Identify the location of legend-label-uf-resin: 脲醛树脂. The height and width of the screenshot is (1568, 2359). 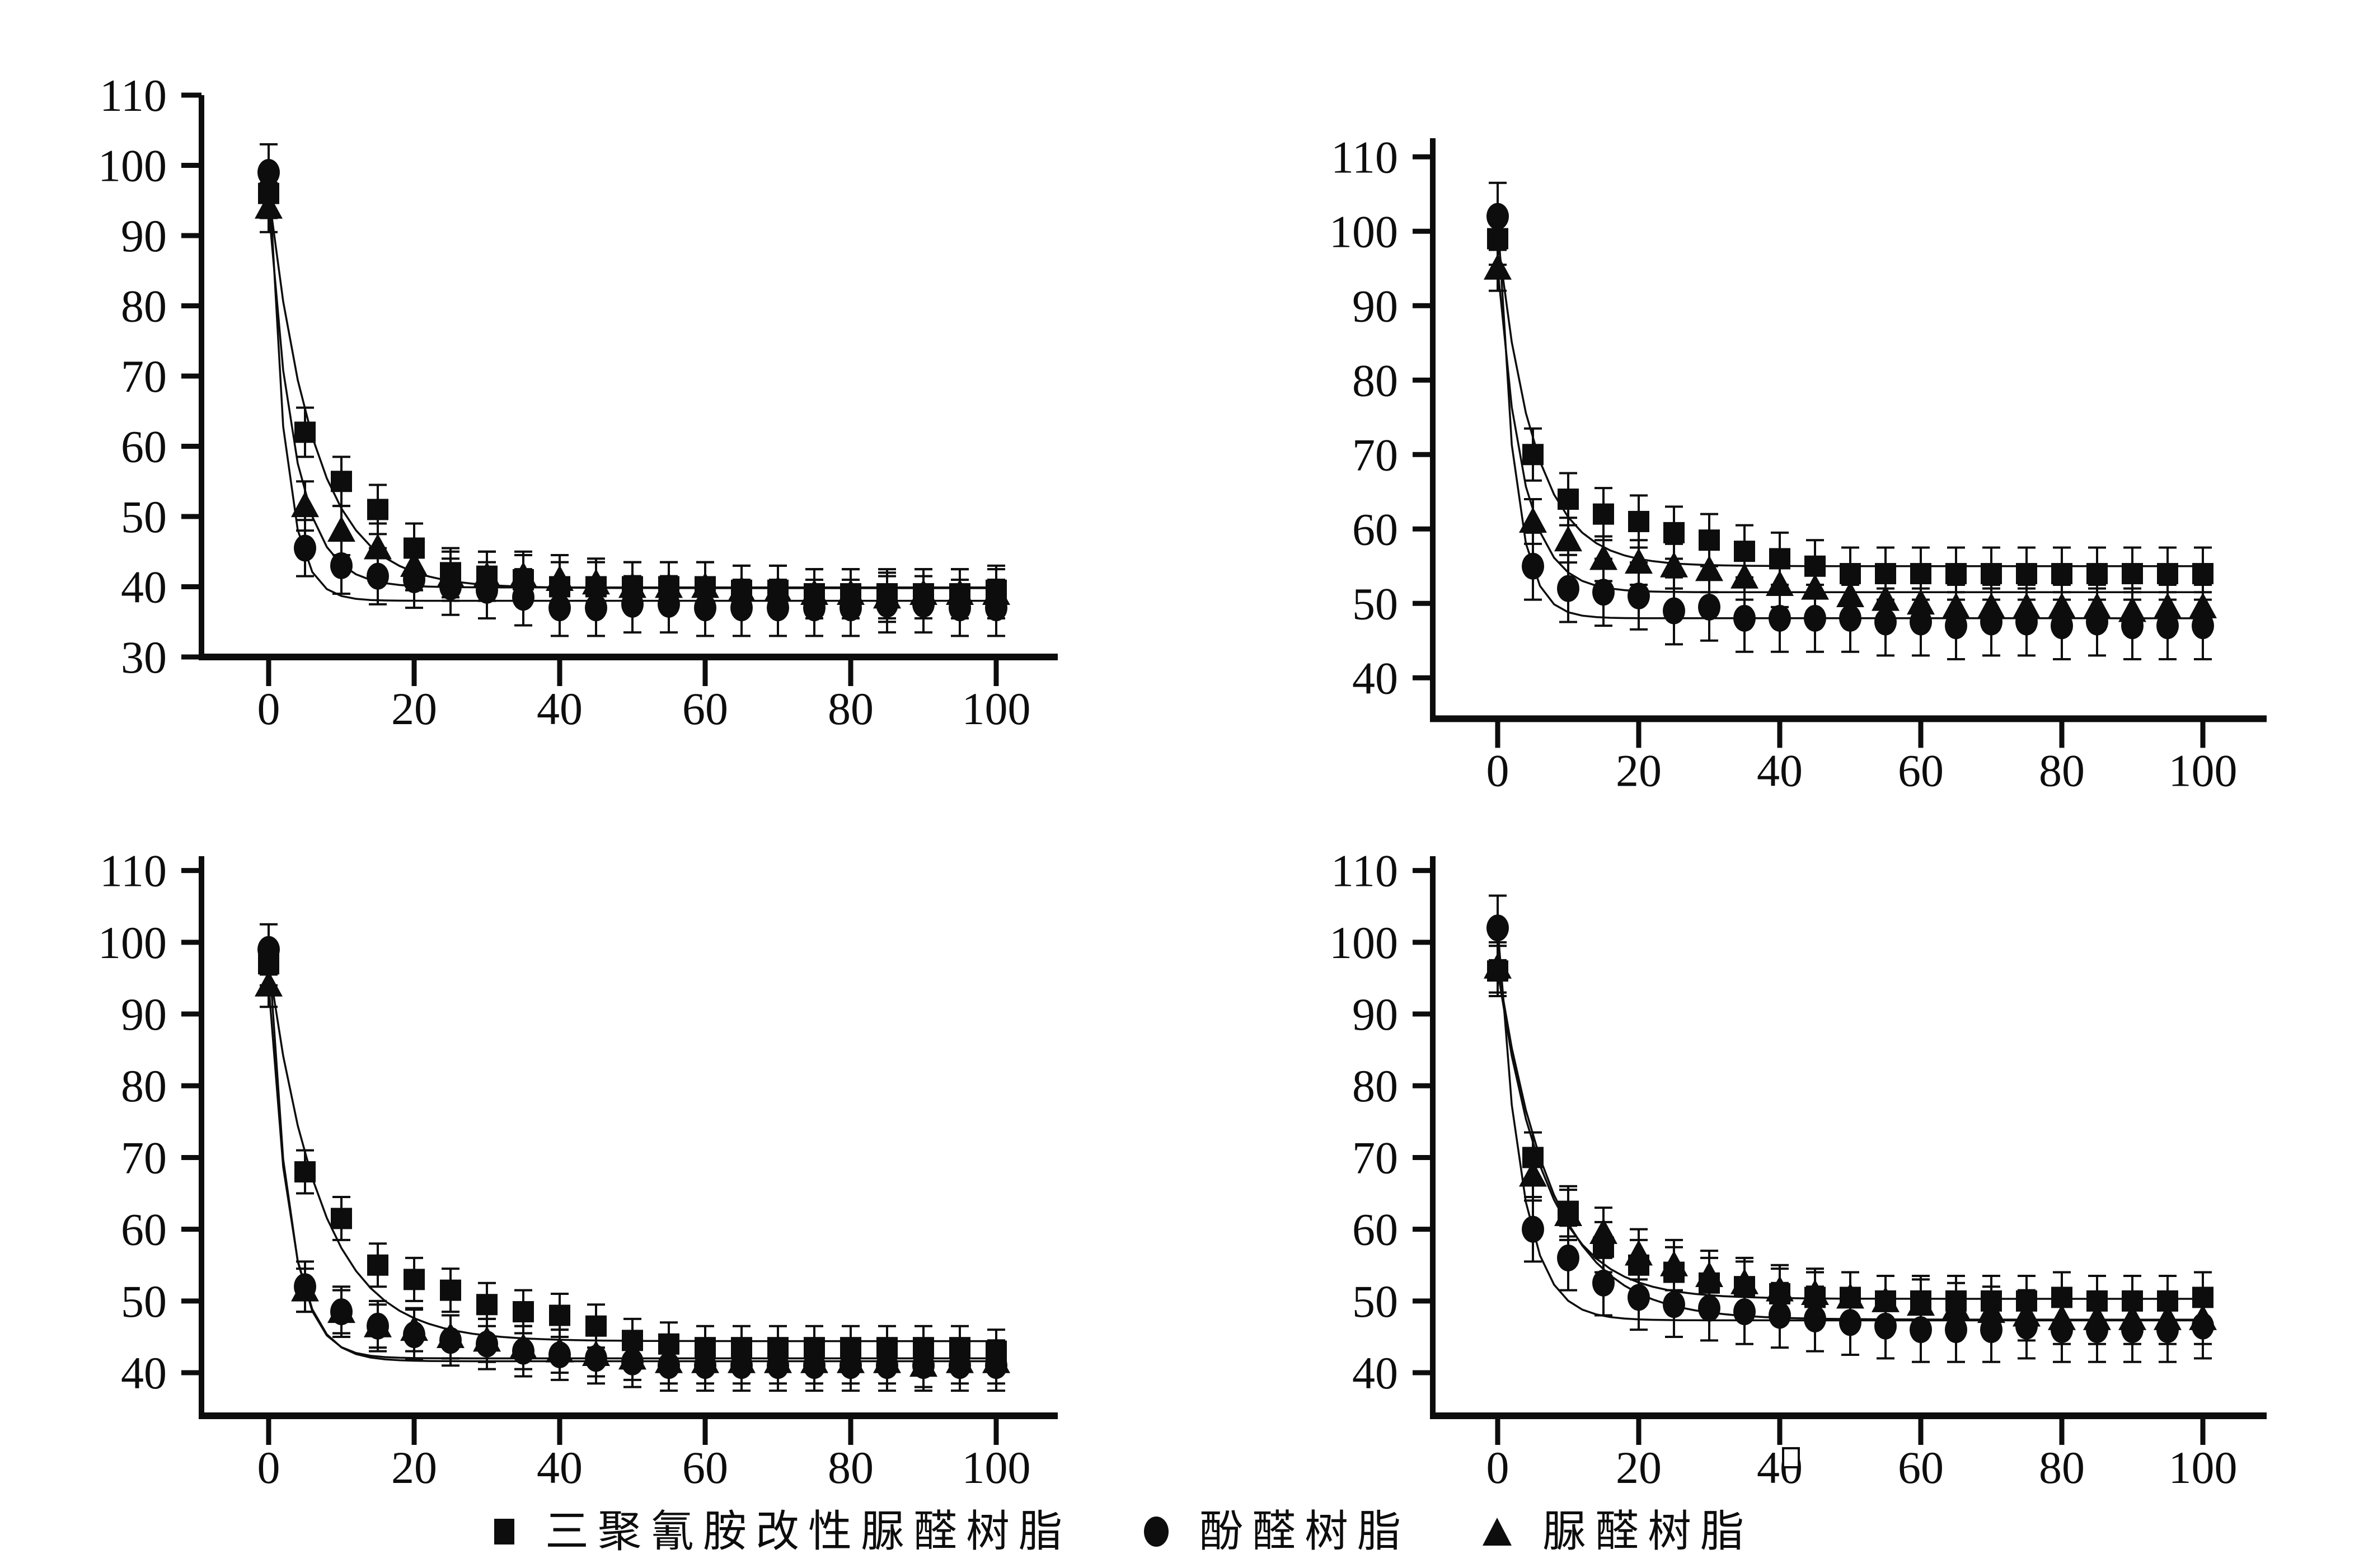
(1647, 1532).